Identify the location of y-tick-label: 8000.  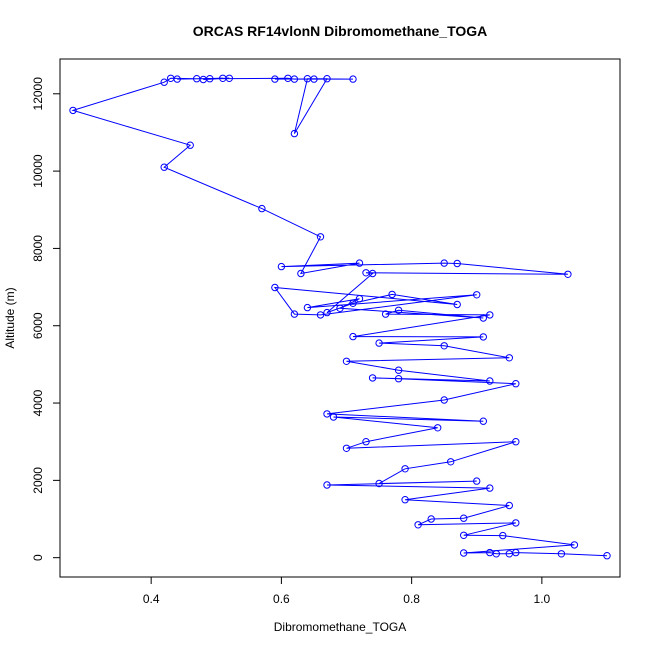
(38, 248).